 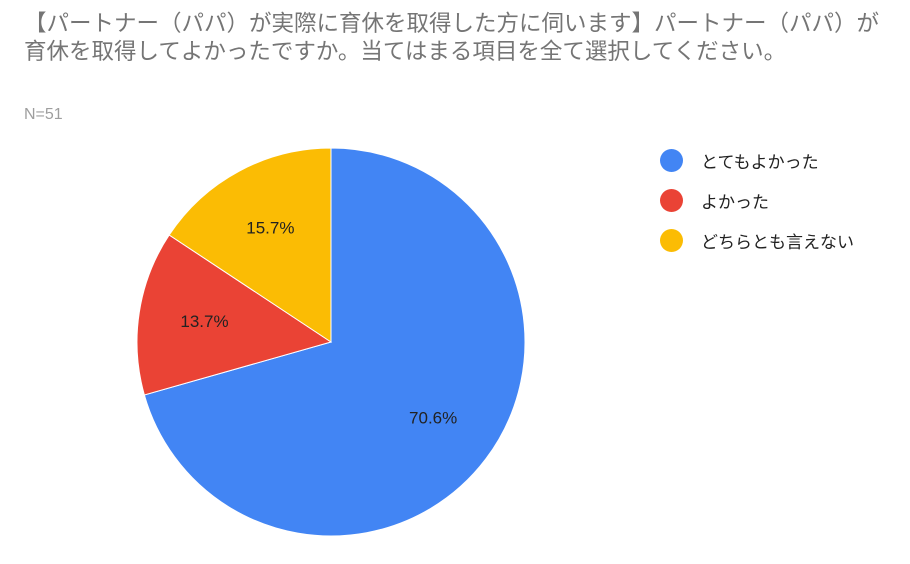 What do you see at coordinates (270, 228) in the screenshot?
I see `slice-data-label: 15.7%` at bounding box center [270, 228].